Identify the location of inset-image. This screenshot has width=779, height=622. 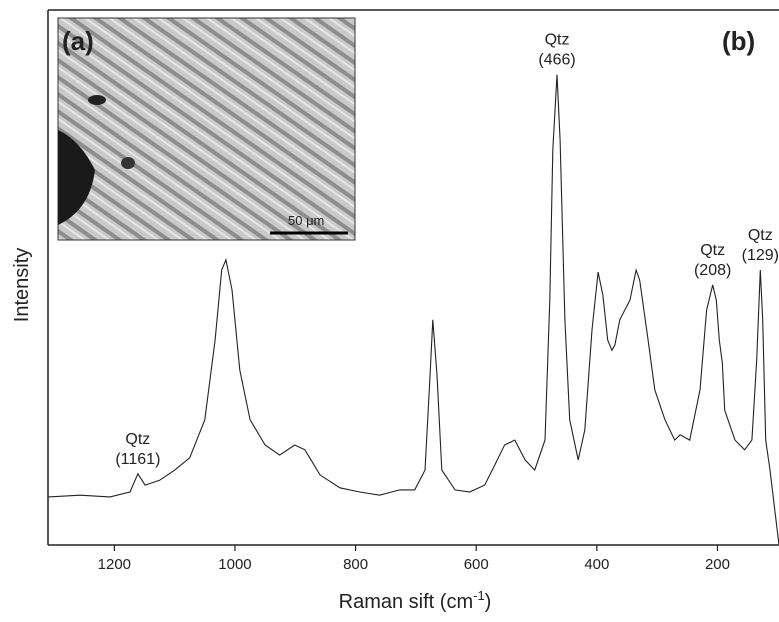
(206, 129).